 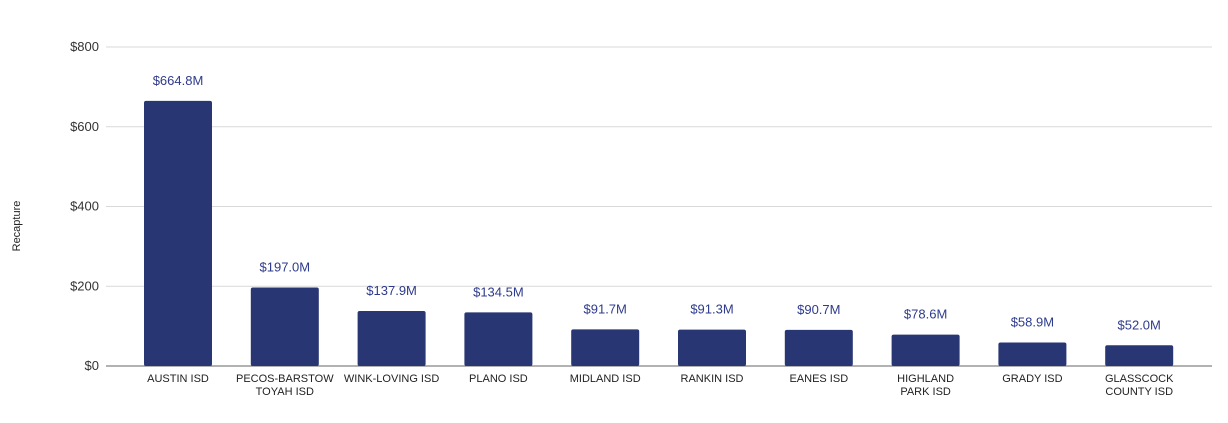 I want to click on y-tick-label: $400, so click(x=84, y=206).